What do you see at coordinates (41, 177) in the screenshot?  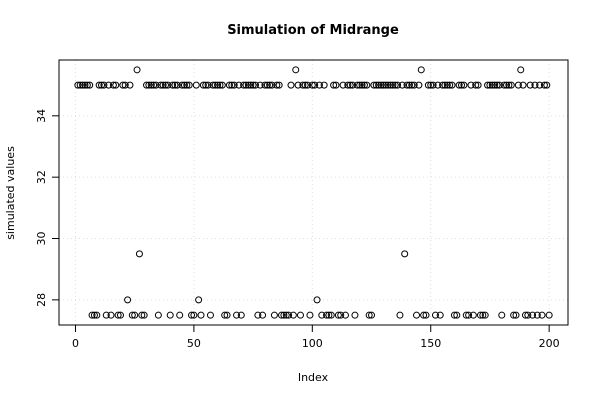 I see `y-tick-label: 32` at bounding box center [41, 177].